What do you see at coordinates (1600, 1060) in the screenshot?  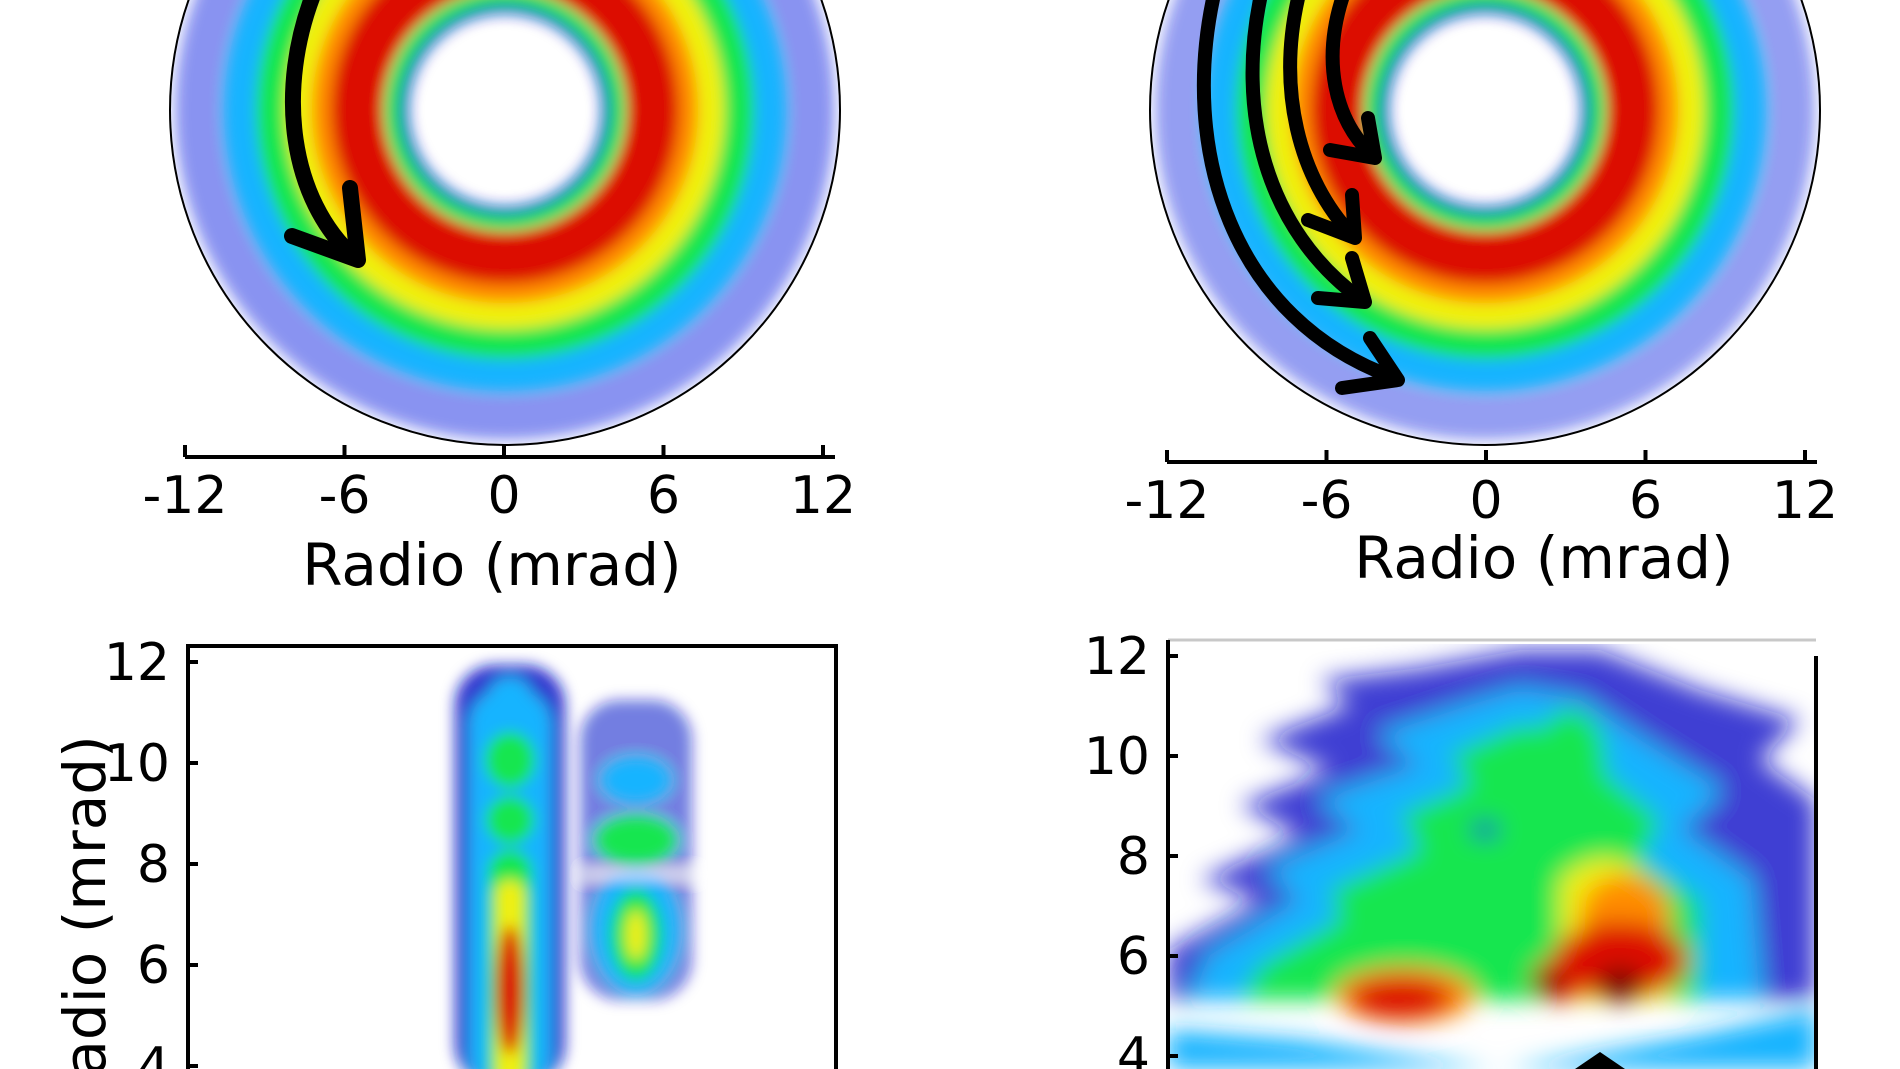 I see `marker-arrowhead-bottom-right` at bounding box center [1600, 1060].